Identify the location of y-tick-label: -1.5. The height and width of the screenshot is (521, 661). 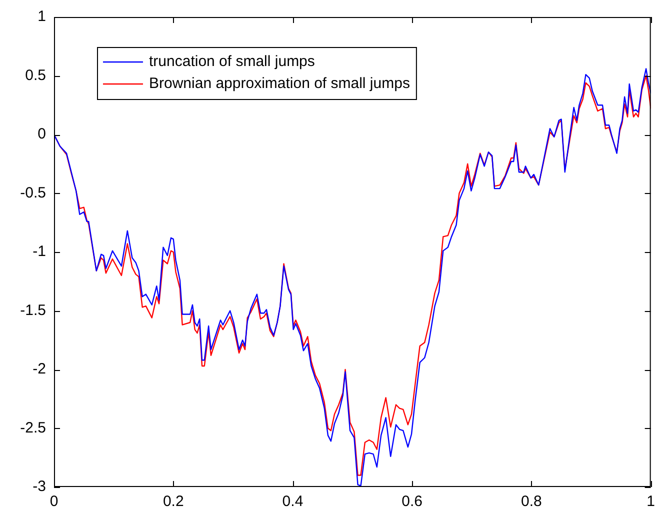
(33, 310).